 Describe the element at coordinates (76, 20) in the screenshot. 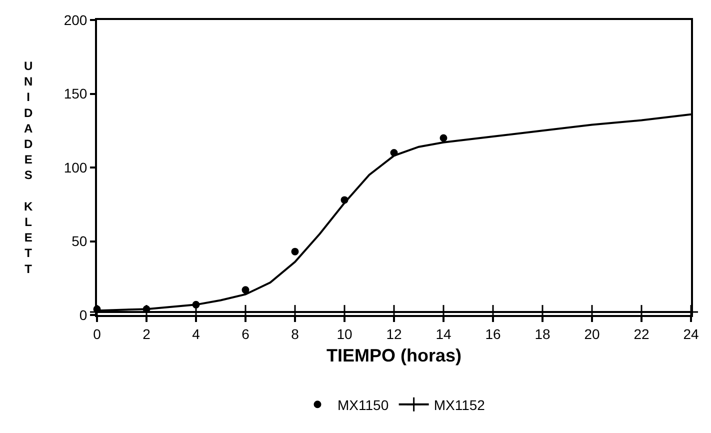

I see `y-tick-label: 200` at that location.